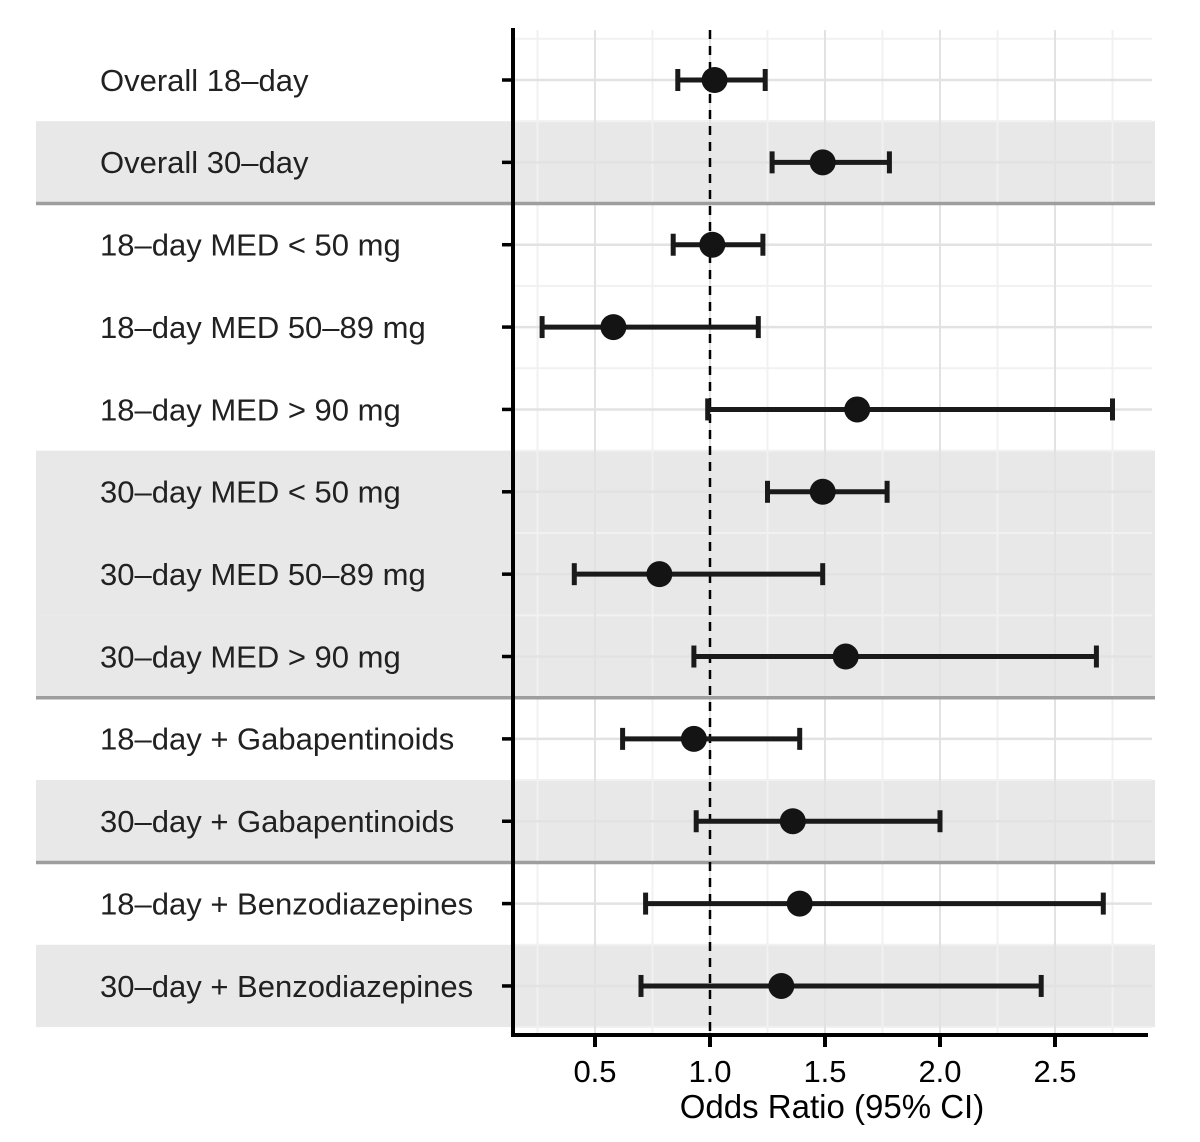  What do you see at coordinates (594, 1071) in the screenshot?
I see `x-axis-tick-label: 0.5` at bounding box center [594, 1071].